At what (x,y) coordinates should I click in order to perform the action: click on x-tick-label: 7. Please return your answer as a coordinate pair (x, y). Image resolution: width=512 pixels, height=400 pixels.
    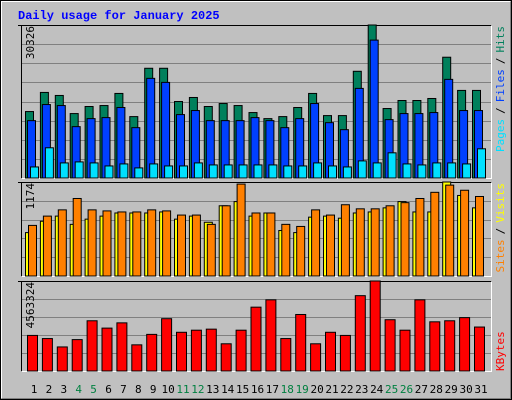
    Looking at the image, I should click on (123, 389).